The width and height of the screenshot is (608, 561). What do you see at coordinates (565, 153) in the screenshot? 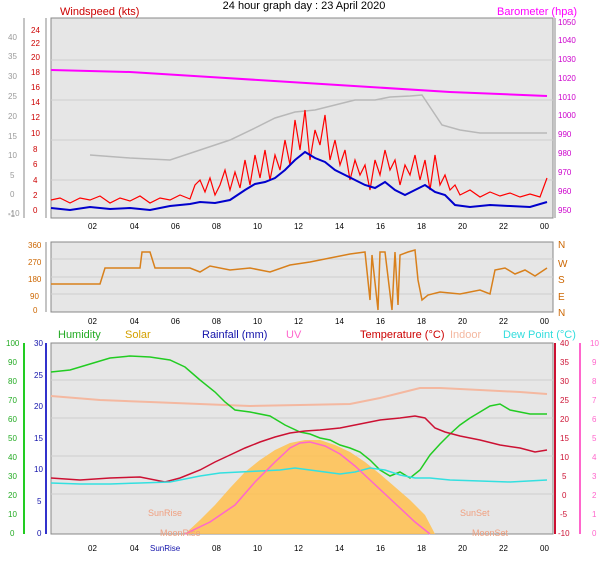
I see `tick: 980` at bounding box center [565, 153].